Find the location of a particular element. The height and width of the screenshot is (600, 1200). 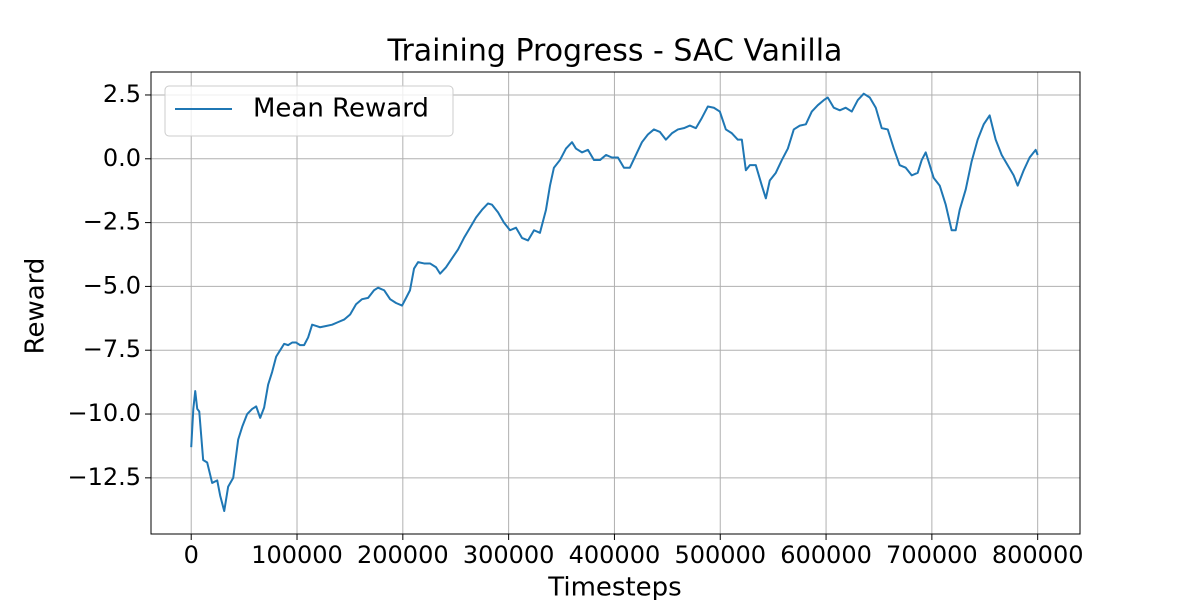

x-tick-label: 500000 is located at coordinates (720, 555).